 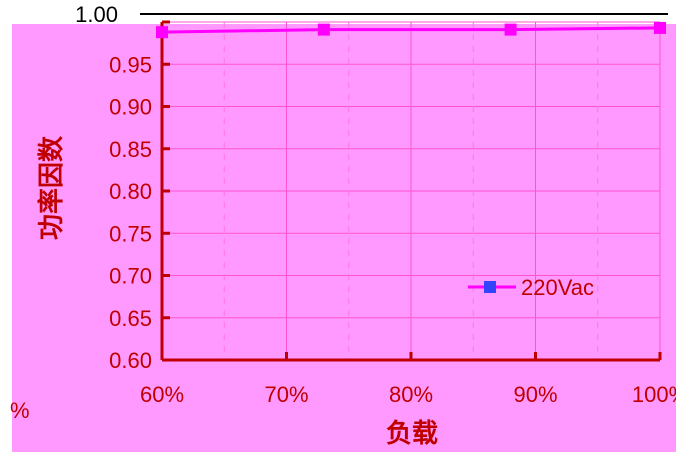 I want to click on x-tick-label: 60%, so click(x=162, y=394).